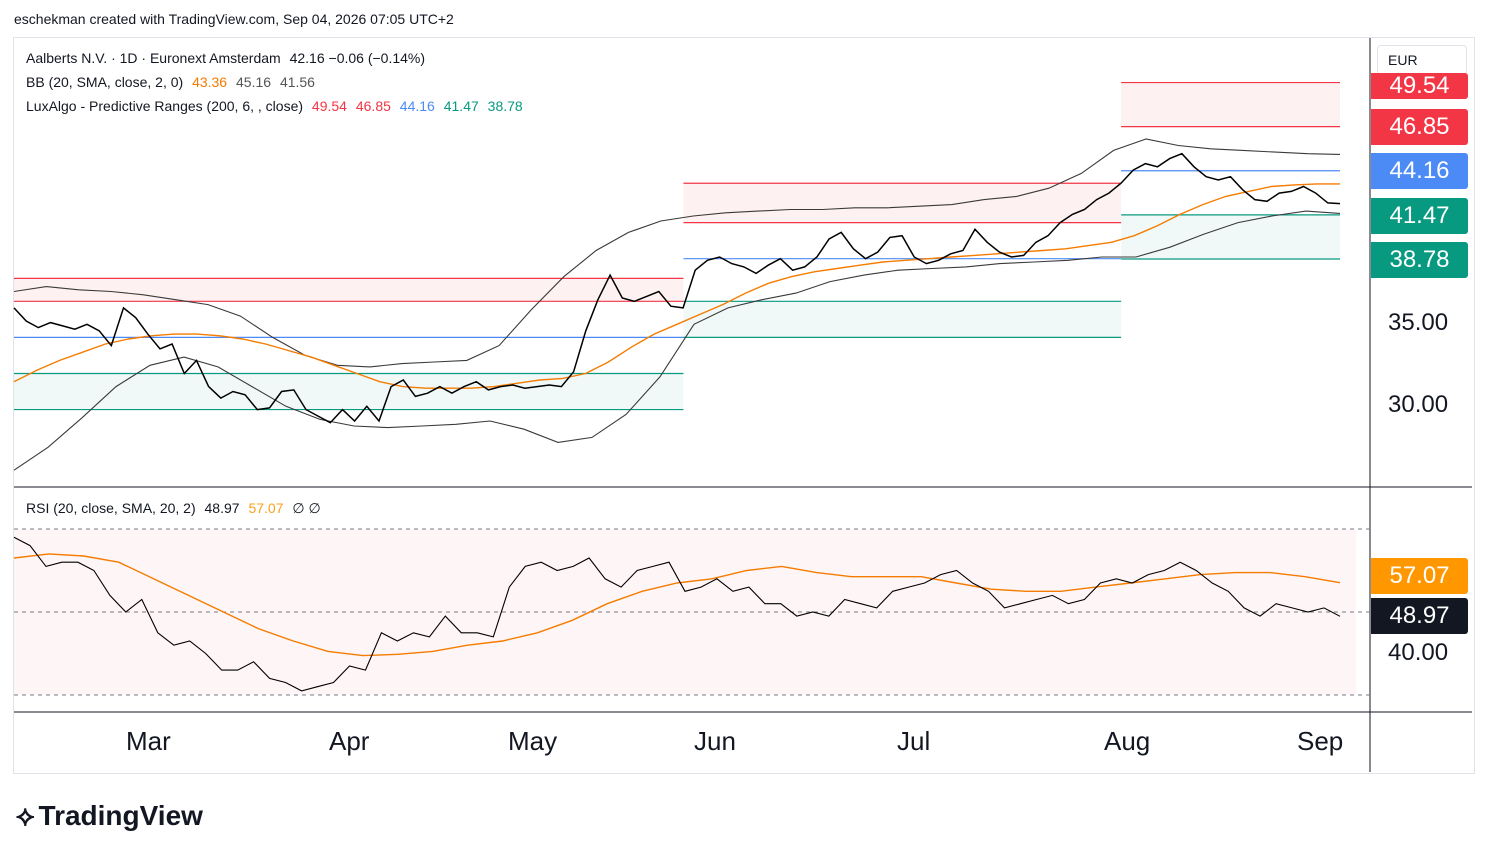 This screenshot has width=1488, height=857. Describe the element at coordinates (1419, 576) in the screenshot. I see `price-tag-rsi-ma: 57.07` at that location.